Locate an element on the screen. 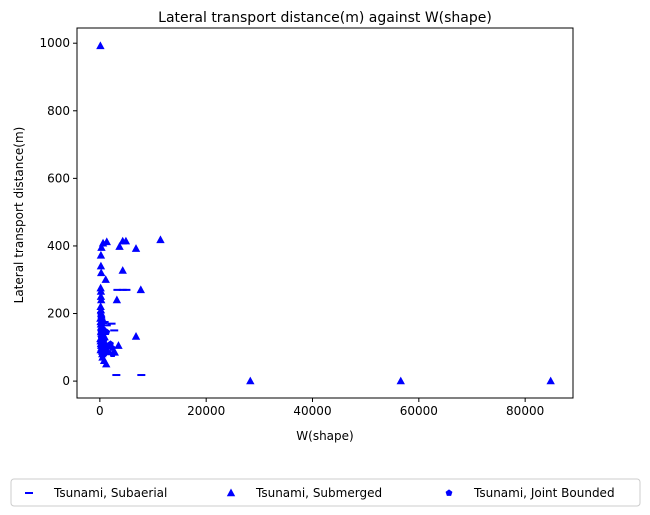 The height and width of the screenshot is (515, 650). x-tick-label: 60000 is located at coordinates (419, 411).